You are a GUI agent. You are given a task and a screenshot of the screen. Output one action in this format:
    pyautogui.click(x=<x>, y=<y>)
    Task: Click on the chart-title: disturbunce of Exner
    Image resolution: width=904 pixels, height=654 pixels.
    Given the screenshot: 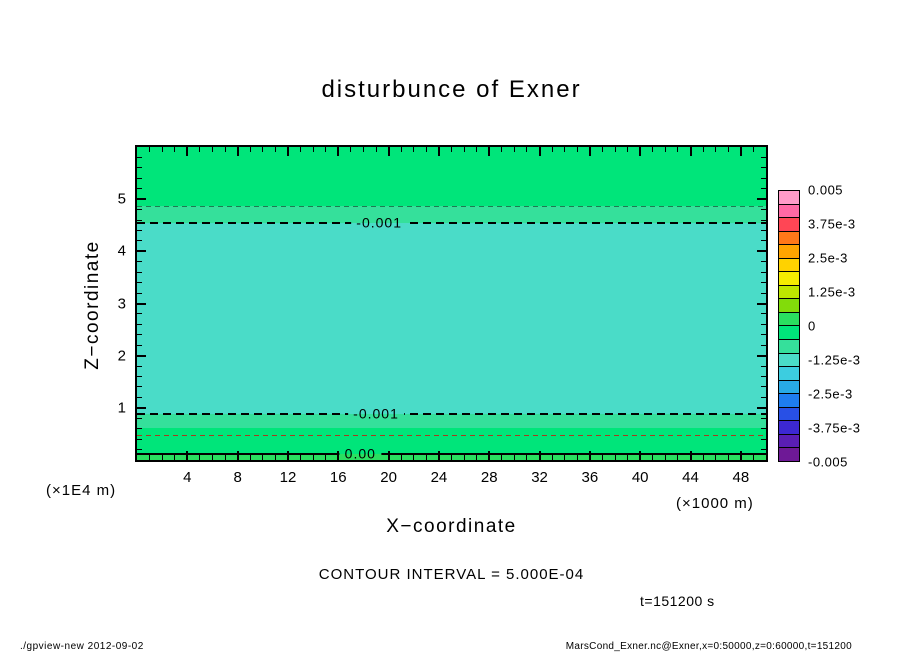 What is the action you would take?
    pyautogui.click(x=451, y=89)
    